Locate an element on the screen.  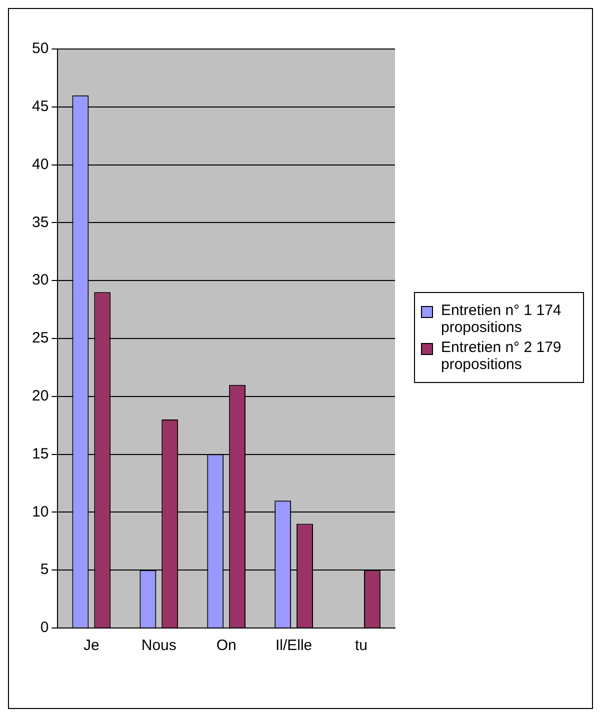
y-tick-label: 5 is located at coordinates (44, 569).